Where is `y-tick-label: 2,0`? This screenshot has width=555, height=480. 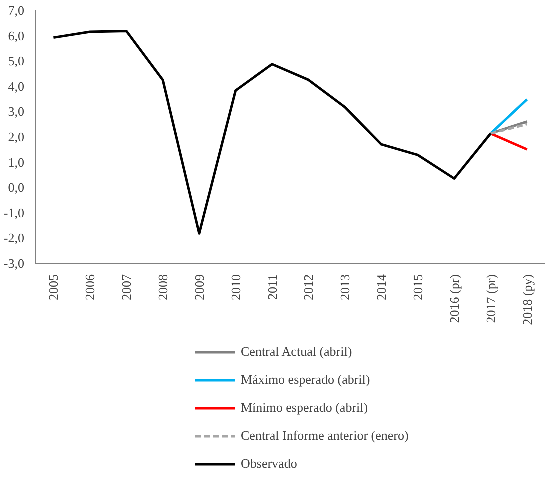
y-tick-label: 2,0 is located at coordinates (16, 137).